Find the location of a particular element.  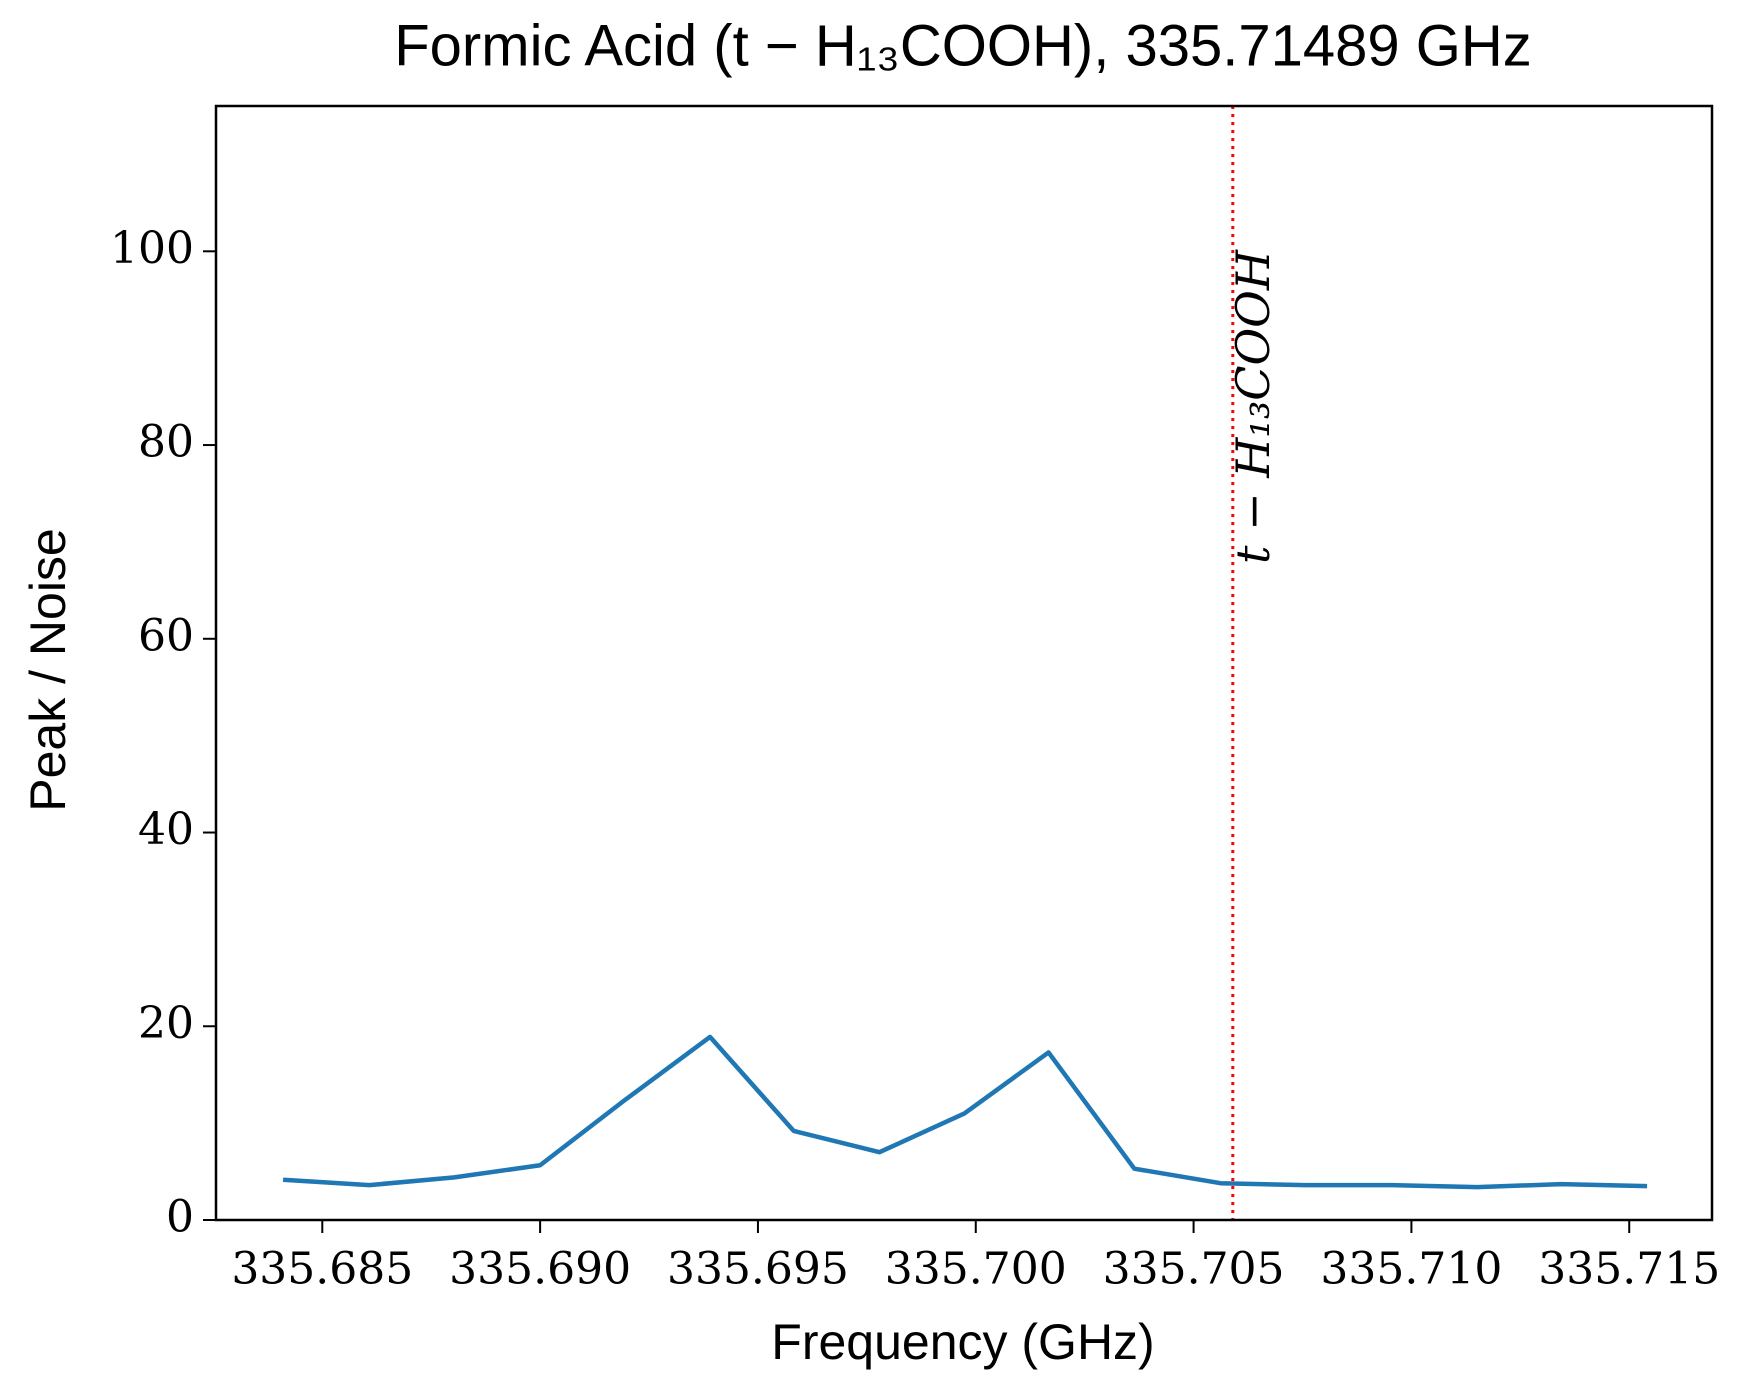

y-tick-label: 60 is located at coordinates (166, 635).